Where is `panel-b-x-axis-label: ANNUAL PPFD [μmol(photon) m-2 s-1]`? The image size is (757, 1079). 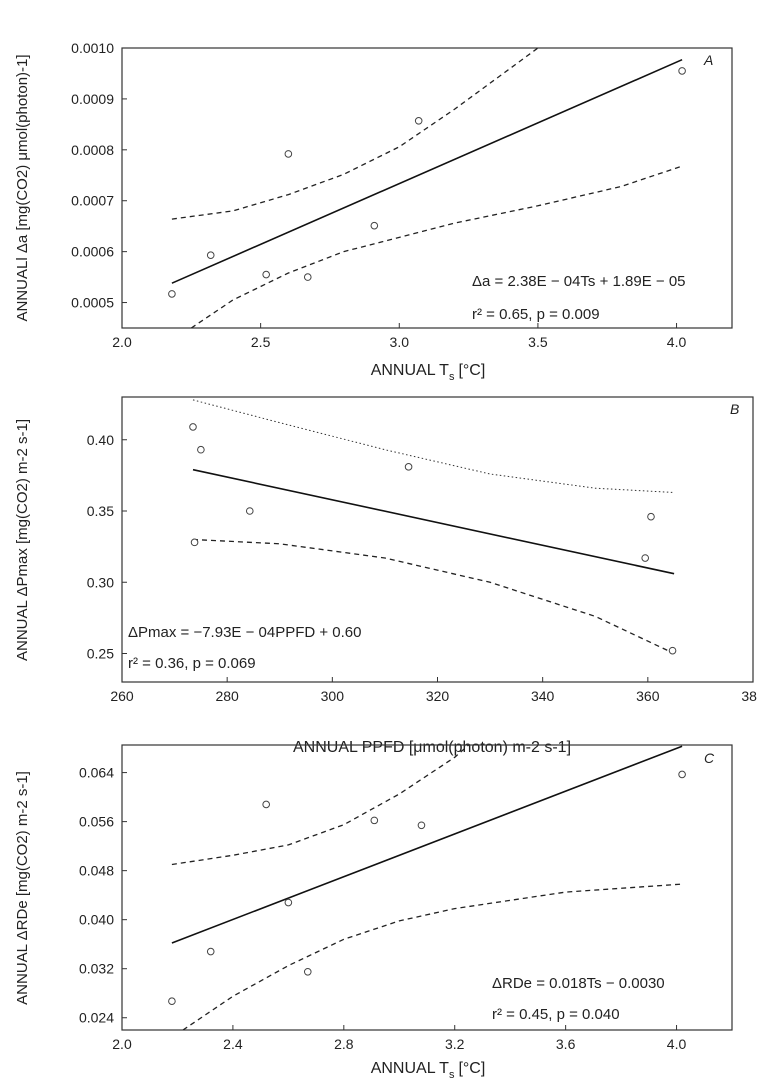
panel-b-x-axis-label: ANNUAL PPFD [μmol(photon) m-2 s-1] is located at coordinates (432, 747).